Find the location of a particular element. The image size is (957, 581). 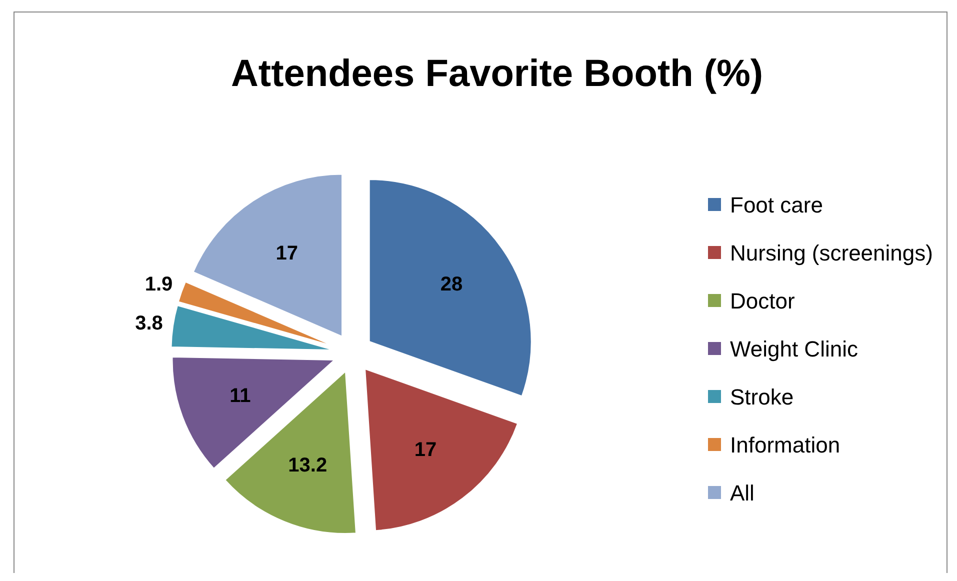

data-label: 13.2 is located at coordinates (308, 465).